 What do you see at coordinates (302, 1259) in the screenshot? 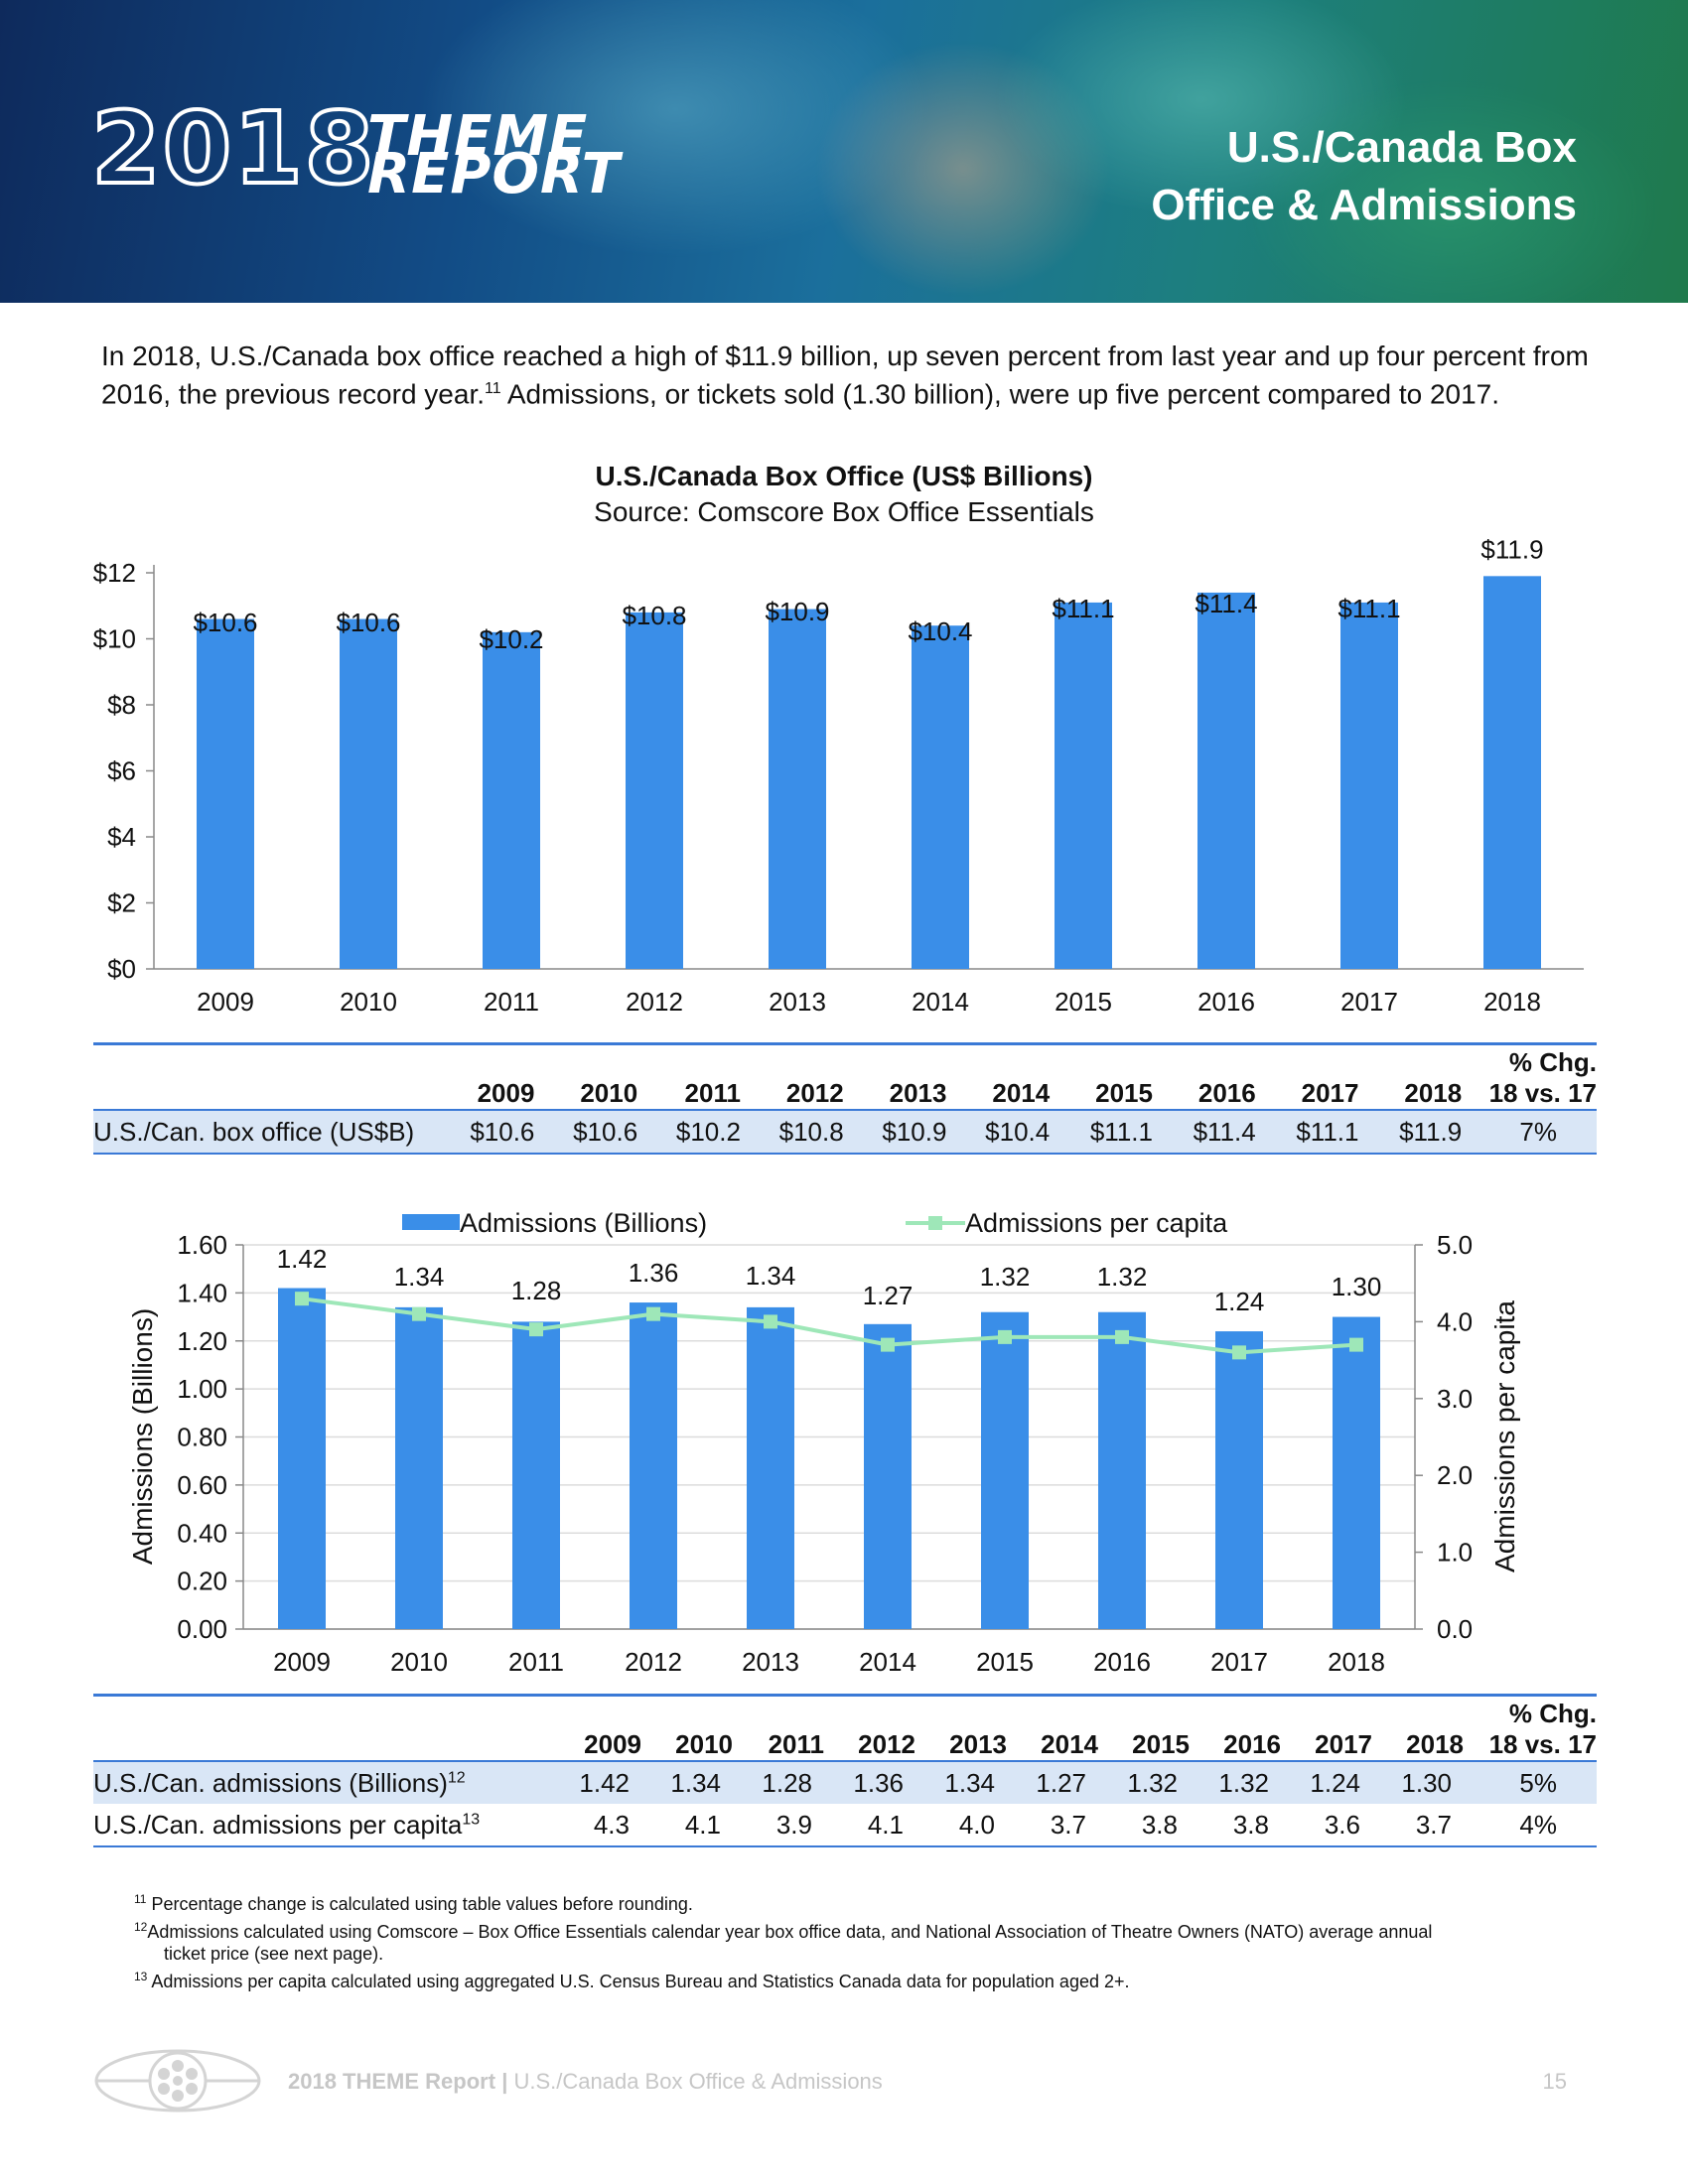
I see `data-label: 1.42` at bounding box center [302, 1259].